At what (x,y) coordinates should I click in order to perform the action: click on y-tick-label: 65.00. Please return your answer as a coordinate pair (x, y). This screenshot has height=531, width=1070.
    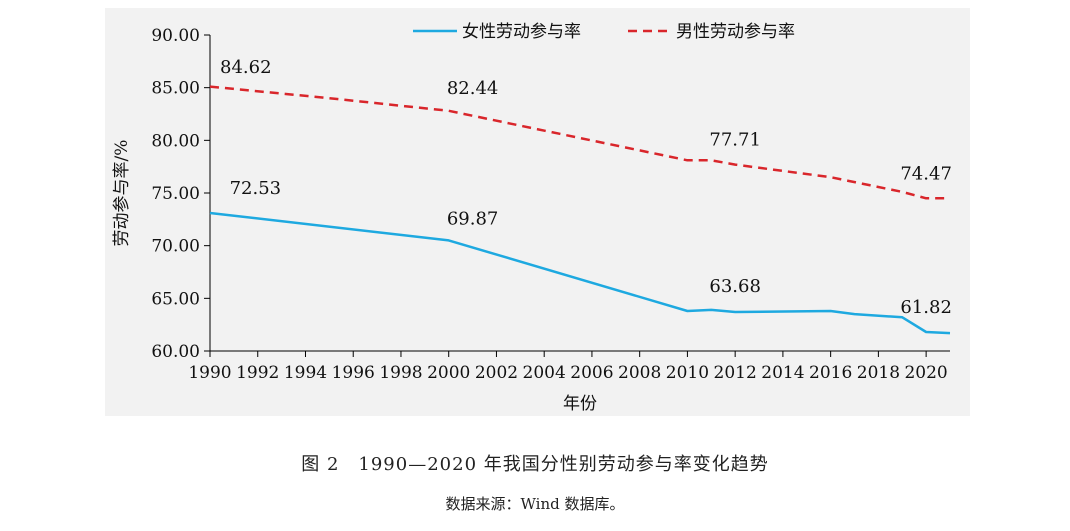
    Looking at the image, I should click on (175, 299).